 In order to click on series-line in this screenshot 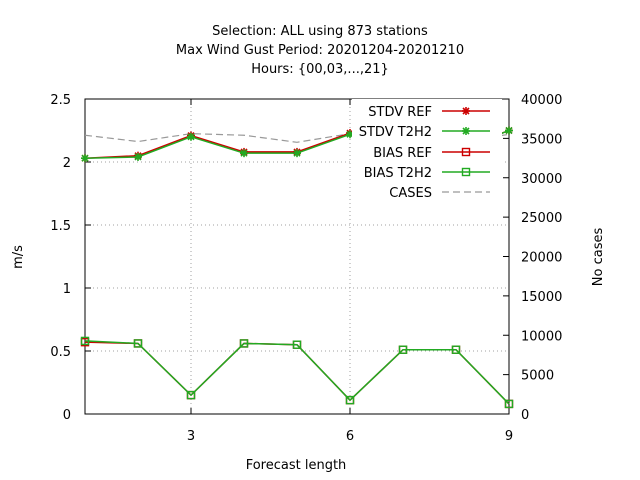, I will do `click(297, 372)`.